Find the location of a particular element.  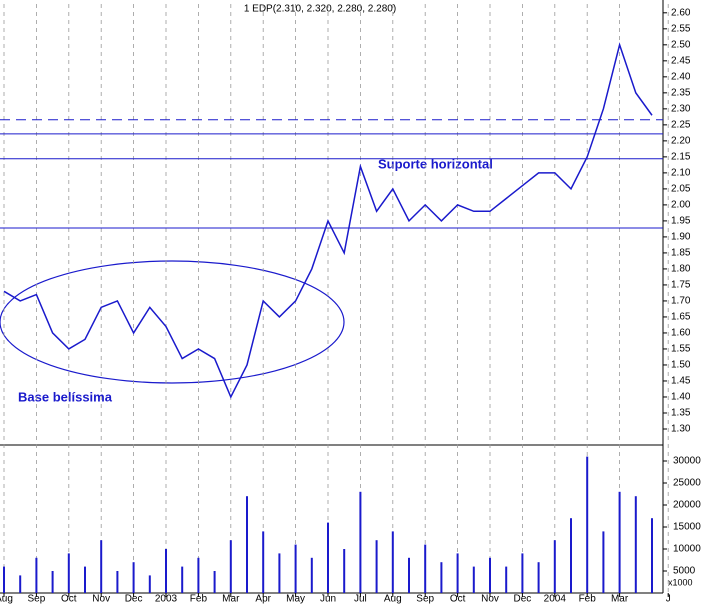

y-tick-label: 2.30 is located at coordinates (681, 108).